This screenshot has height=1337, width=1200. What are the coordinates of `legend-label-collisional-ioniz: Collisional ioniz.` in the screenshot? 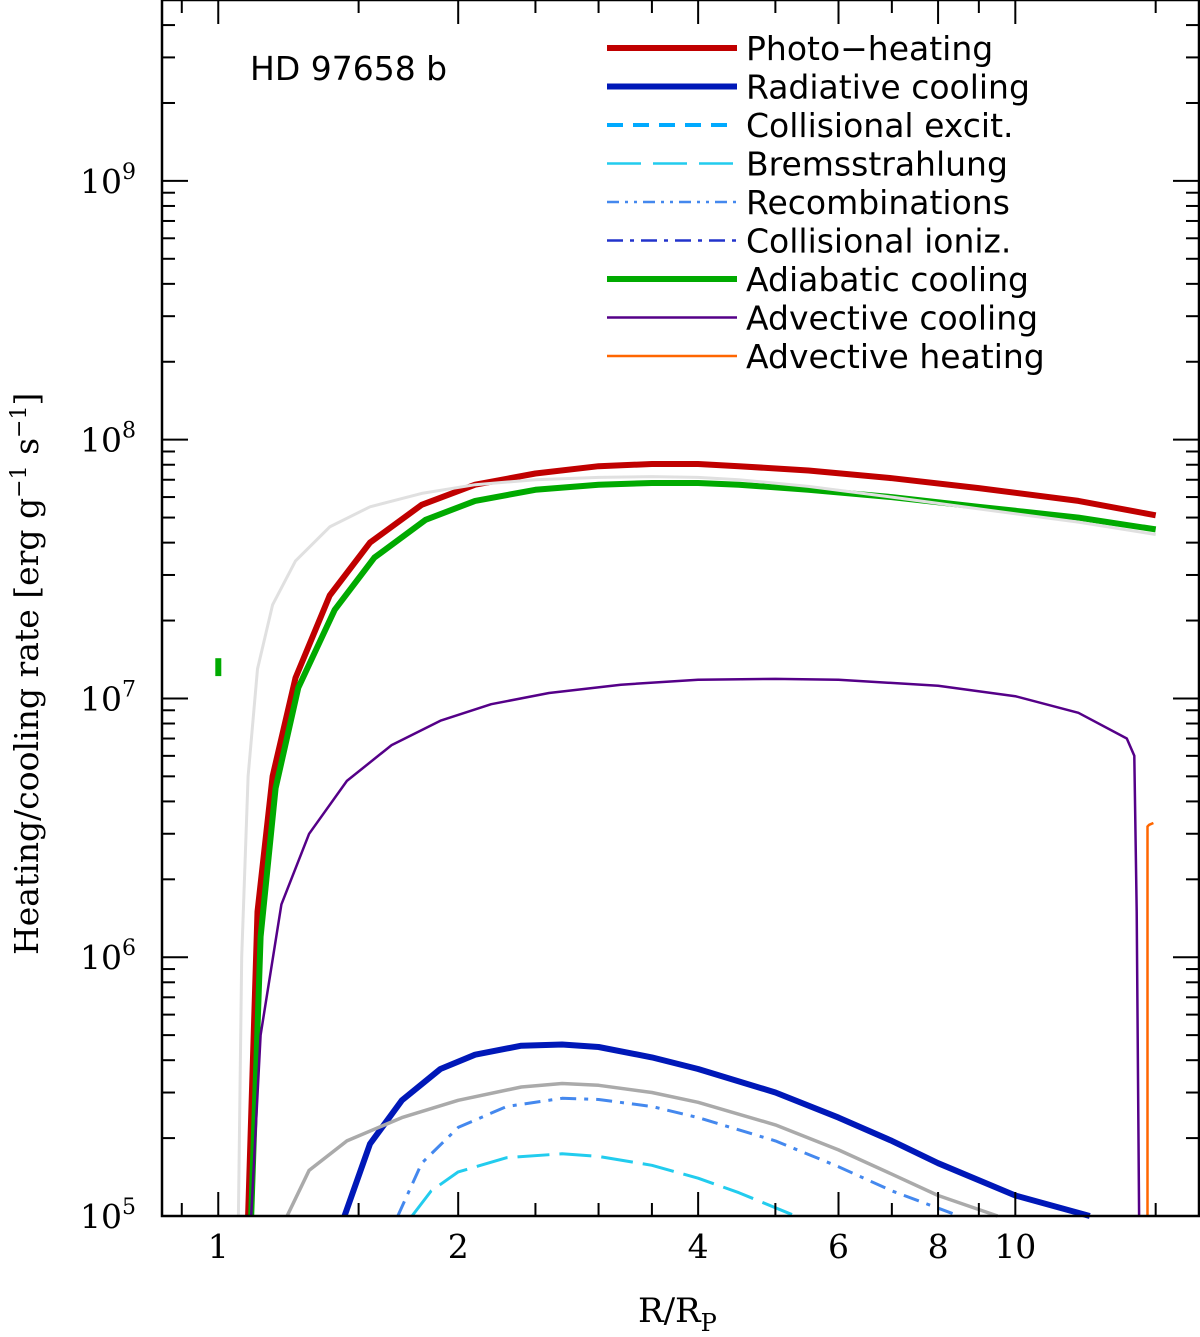 It's located at (878, 241).